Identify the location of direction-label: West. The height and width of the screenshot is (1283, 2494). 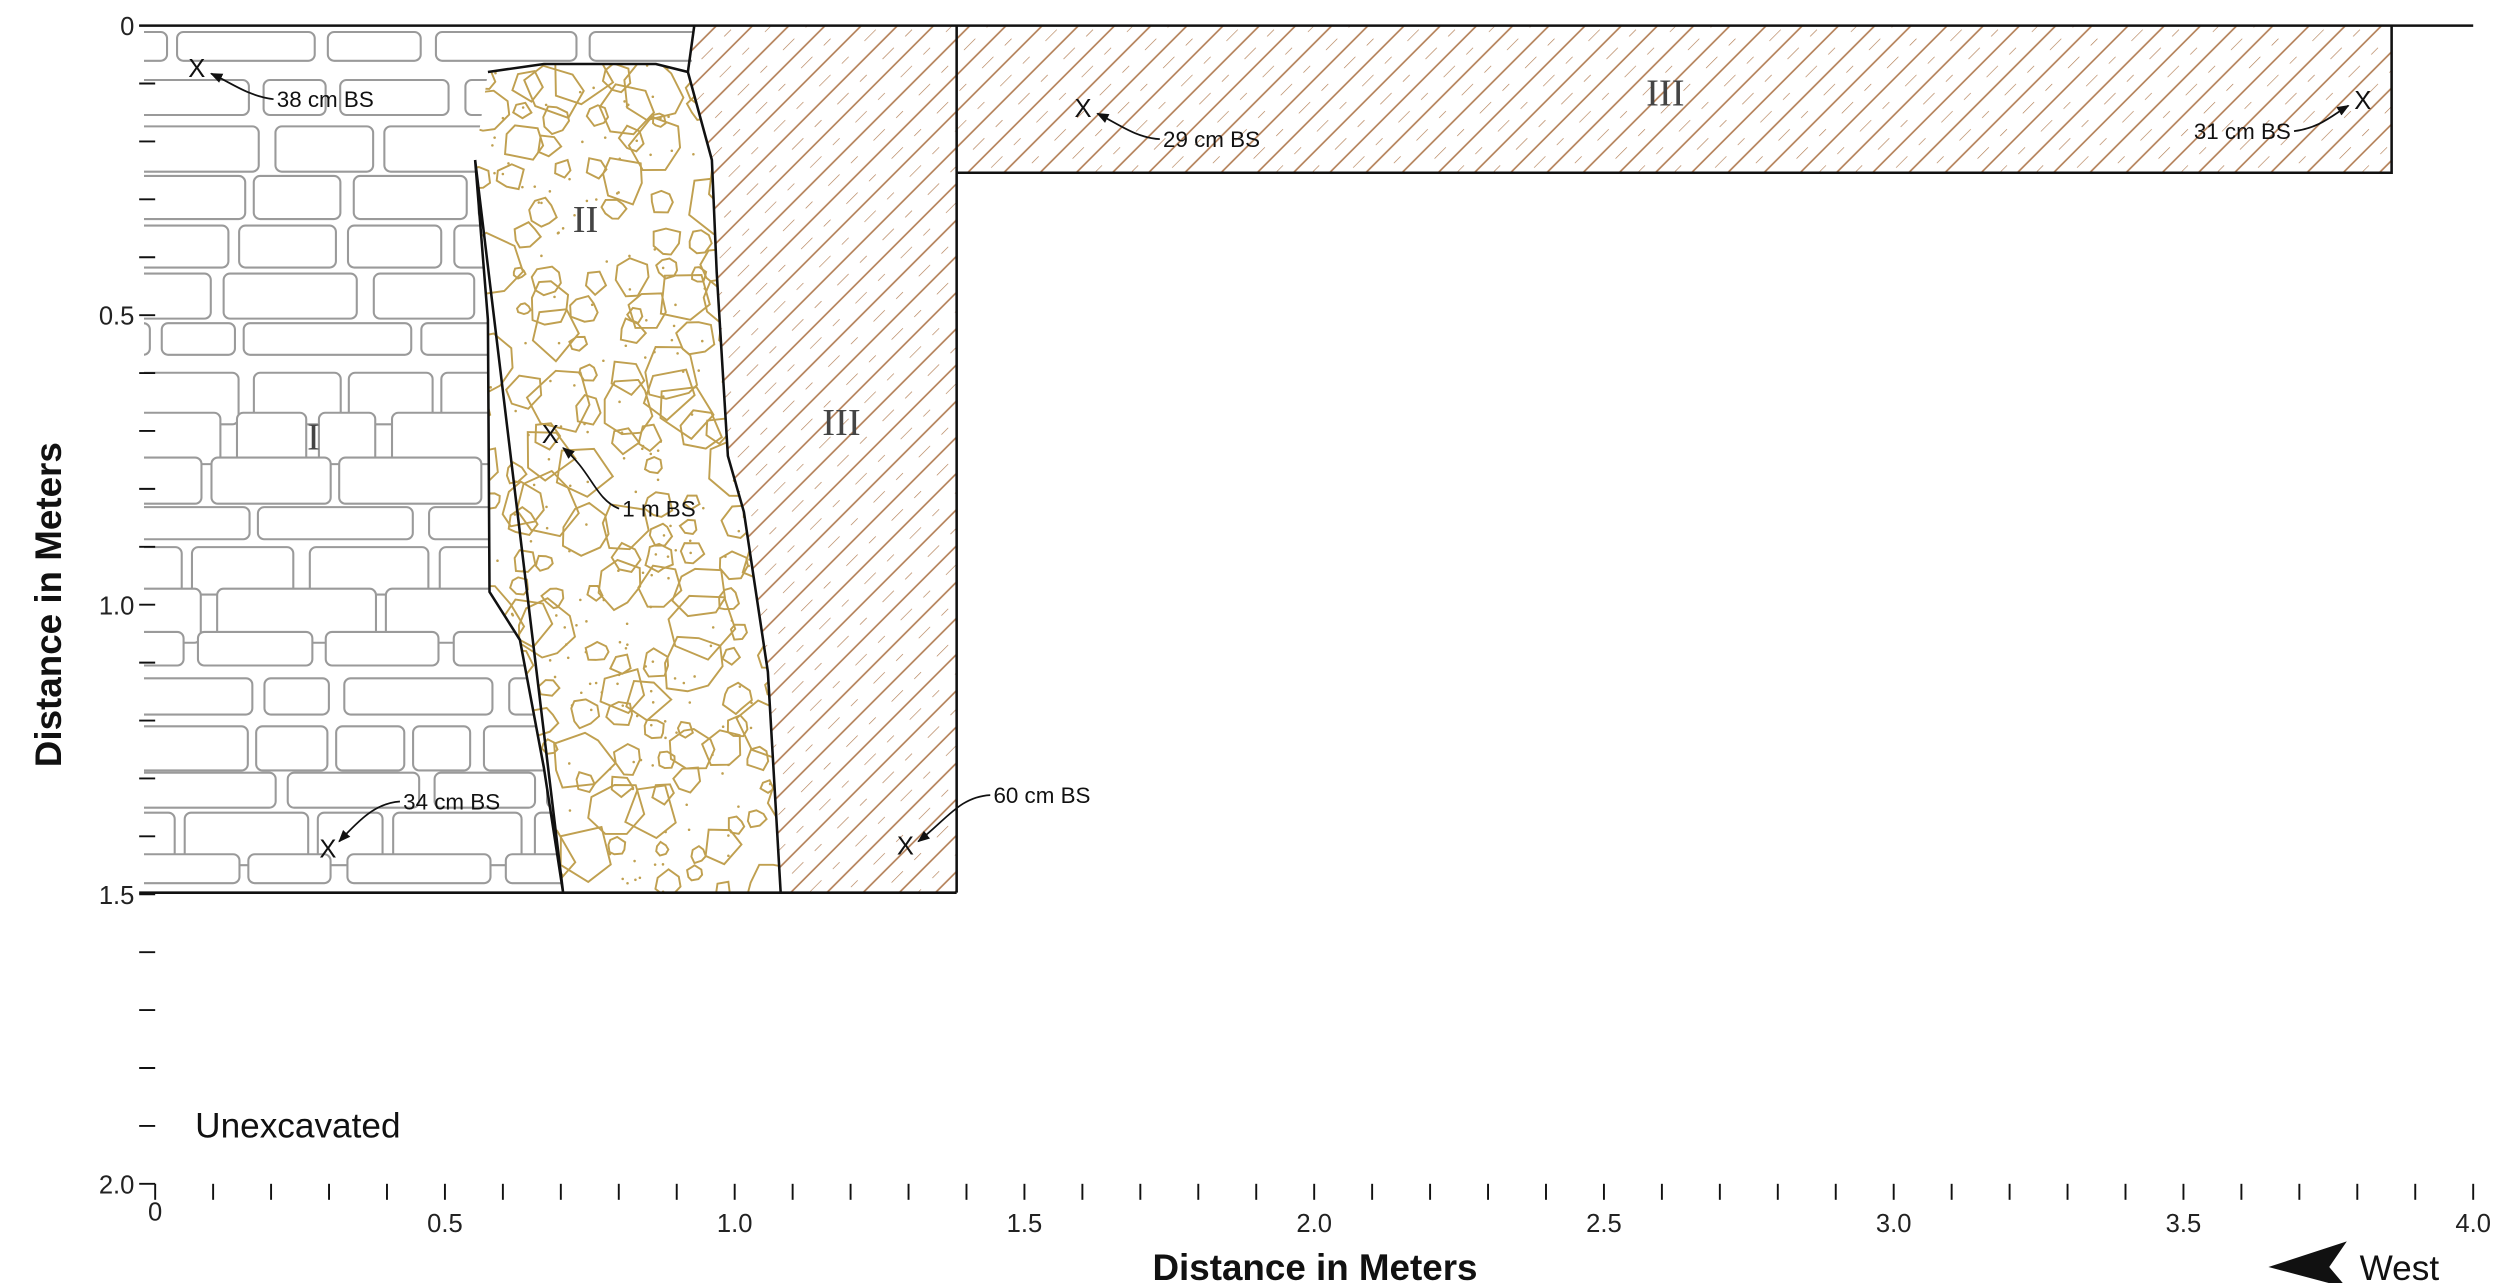
(2400, 1266).